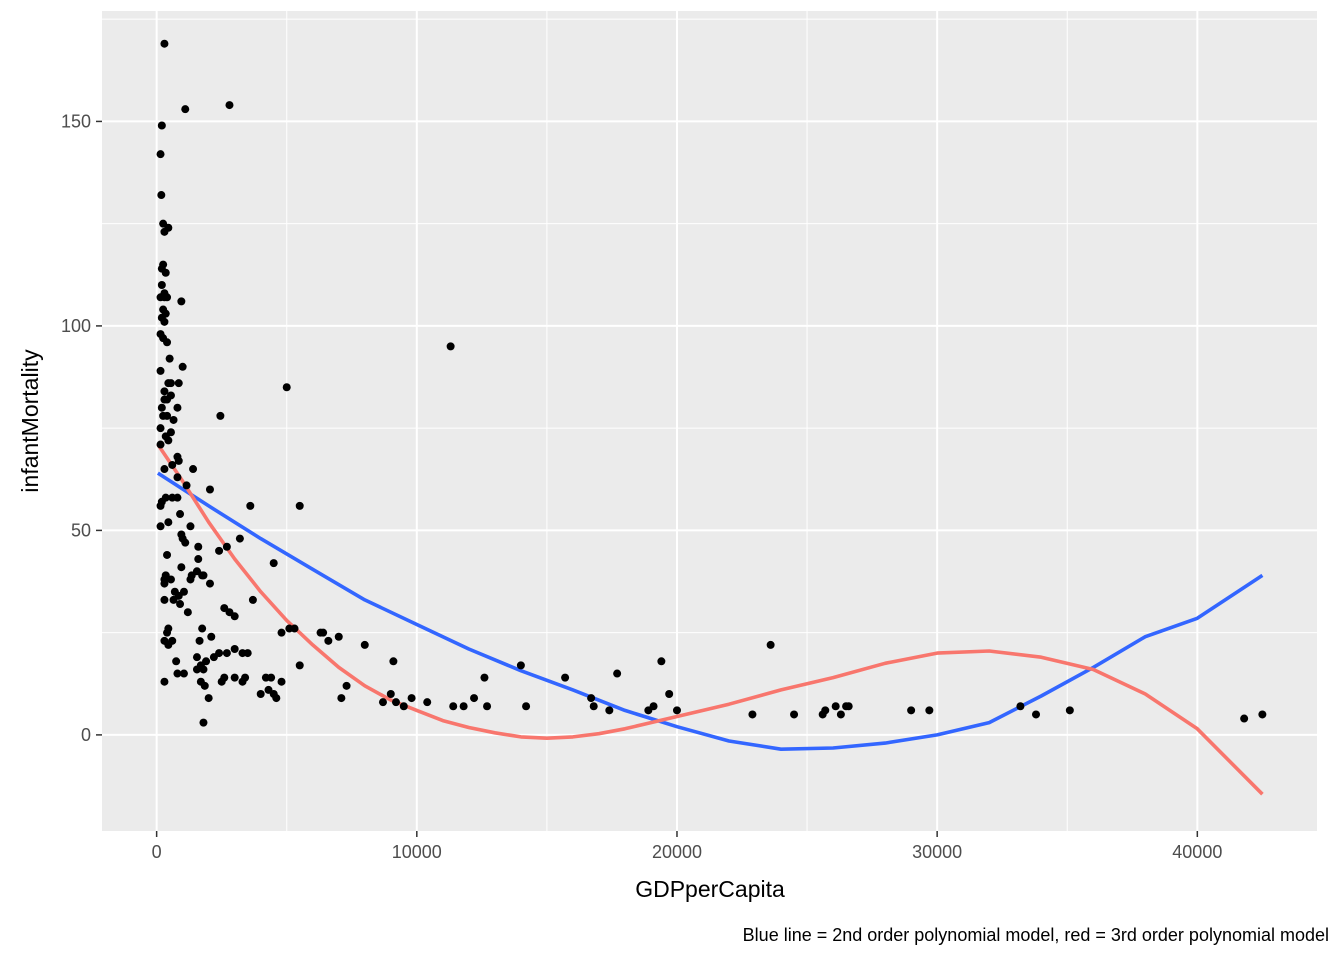  I want to click on x-tick-label: 0, so click(157, 852).